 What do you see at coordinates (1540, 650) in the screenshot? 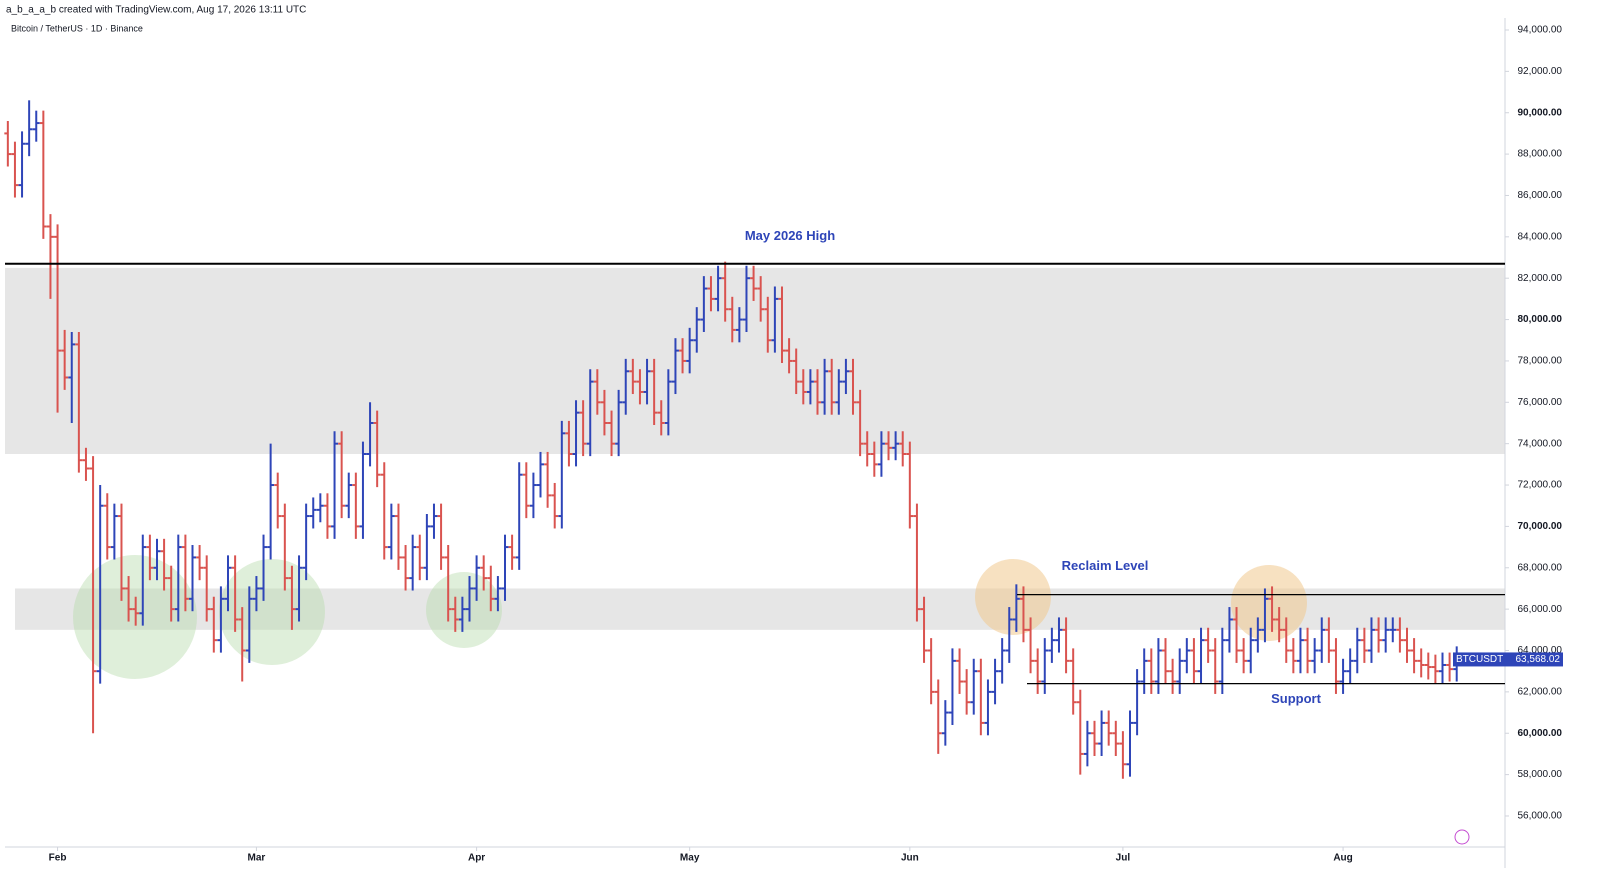
I see `y-tick-label: 64,000.00` at bounding box center [1540, 650].